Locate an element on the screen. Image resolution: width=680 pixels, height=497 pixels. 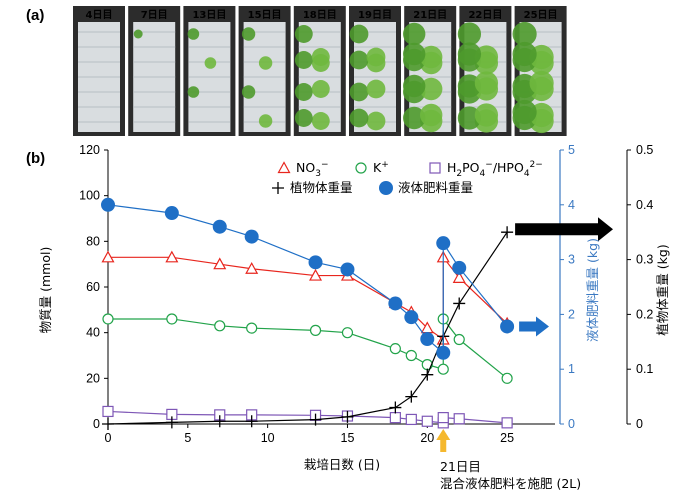
legend-label: 液体肥料重量 is located at coordinates (435, 187).